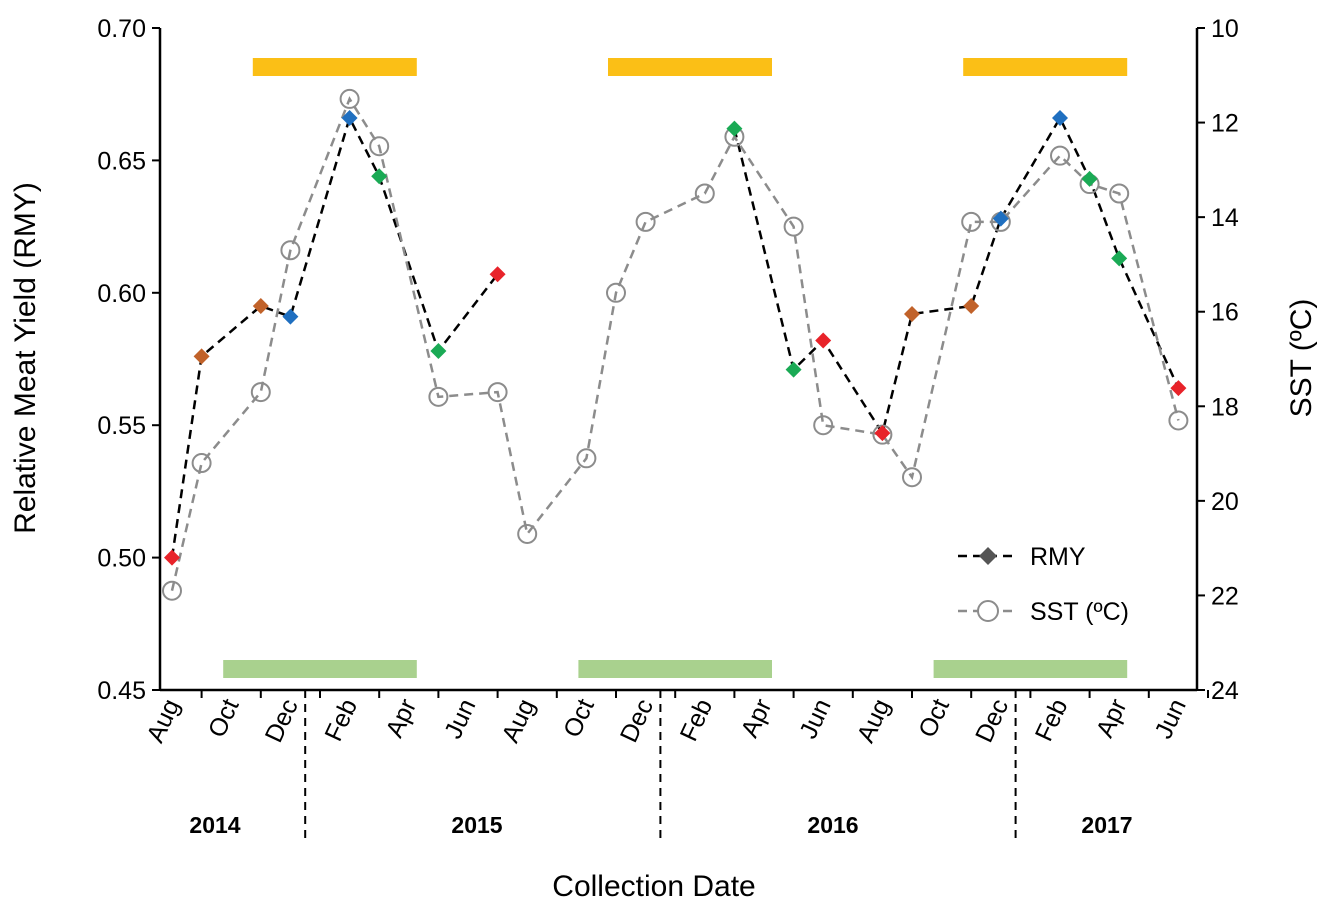  I want to click on year-label-2016: 2016, so click(832, 825).